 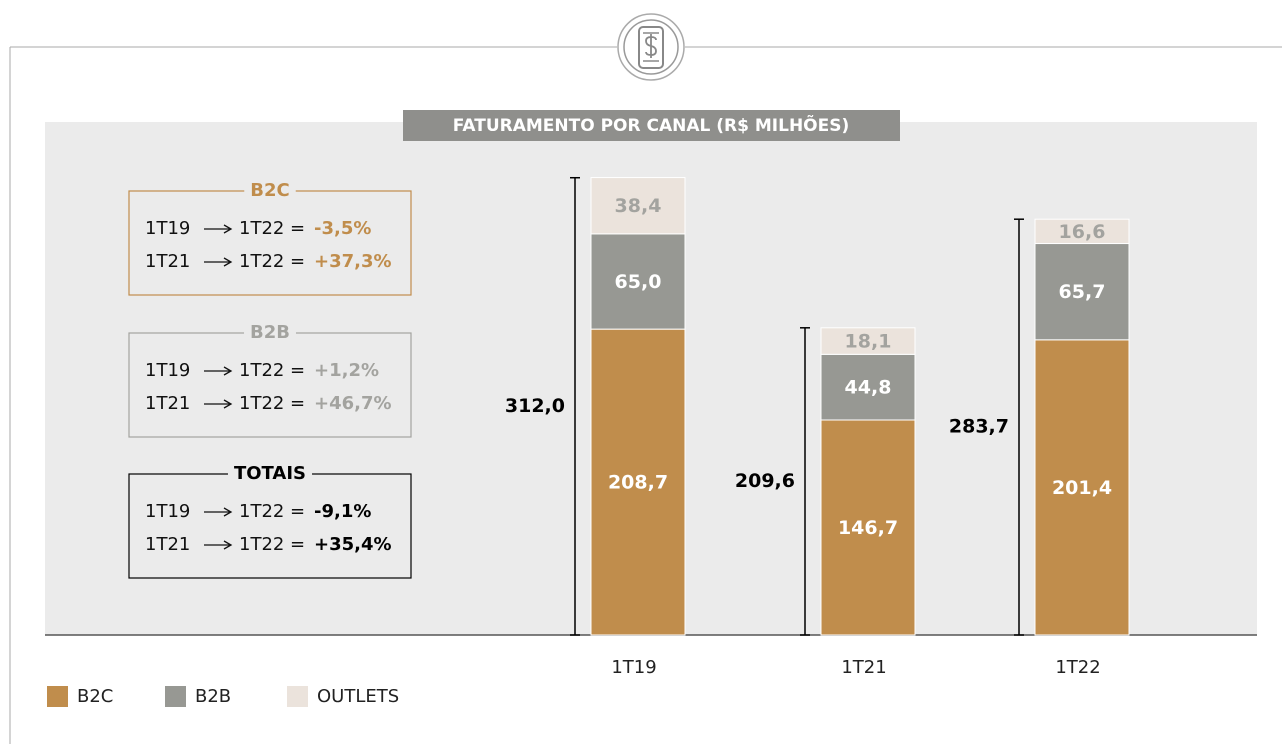 What do you see at coordinates (633, 667) in the screenshot?
I see `x-tick-label: 1T19` at bounding box center [633, 667].